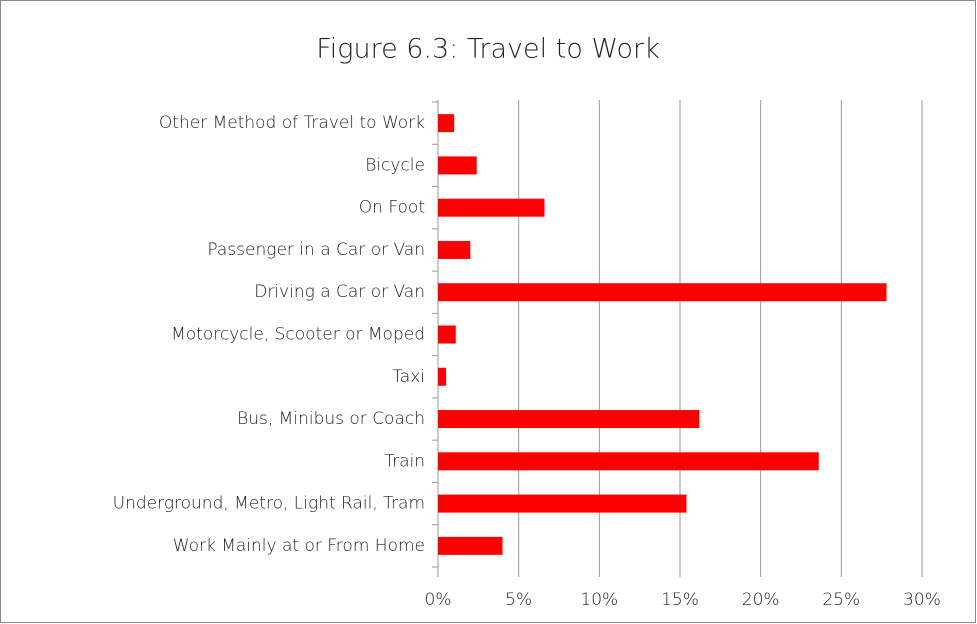  Describe the element at coordinates (680, 600) in the screenshot. I see `x-tick-label: 15%` at that location.